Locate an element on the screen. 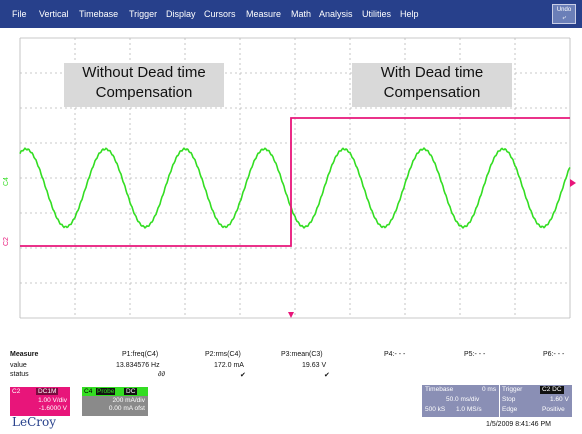 The image size is (582, 434). c4-channel-box: C4 Probe DC 200 mA/div 0.00 mA ofst is located at coordinates (115, 401).